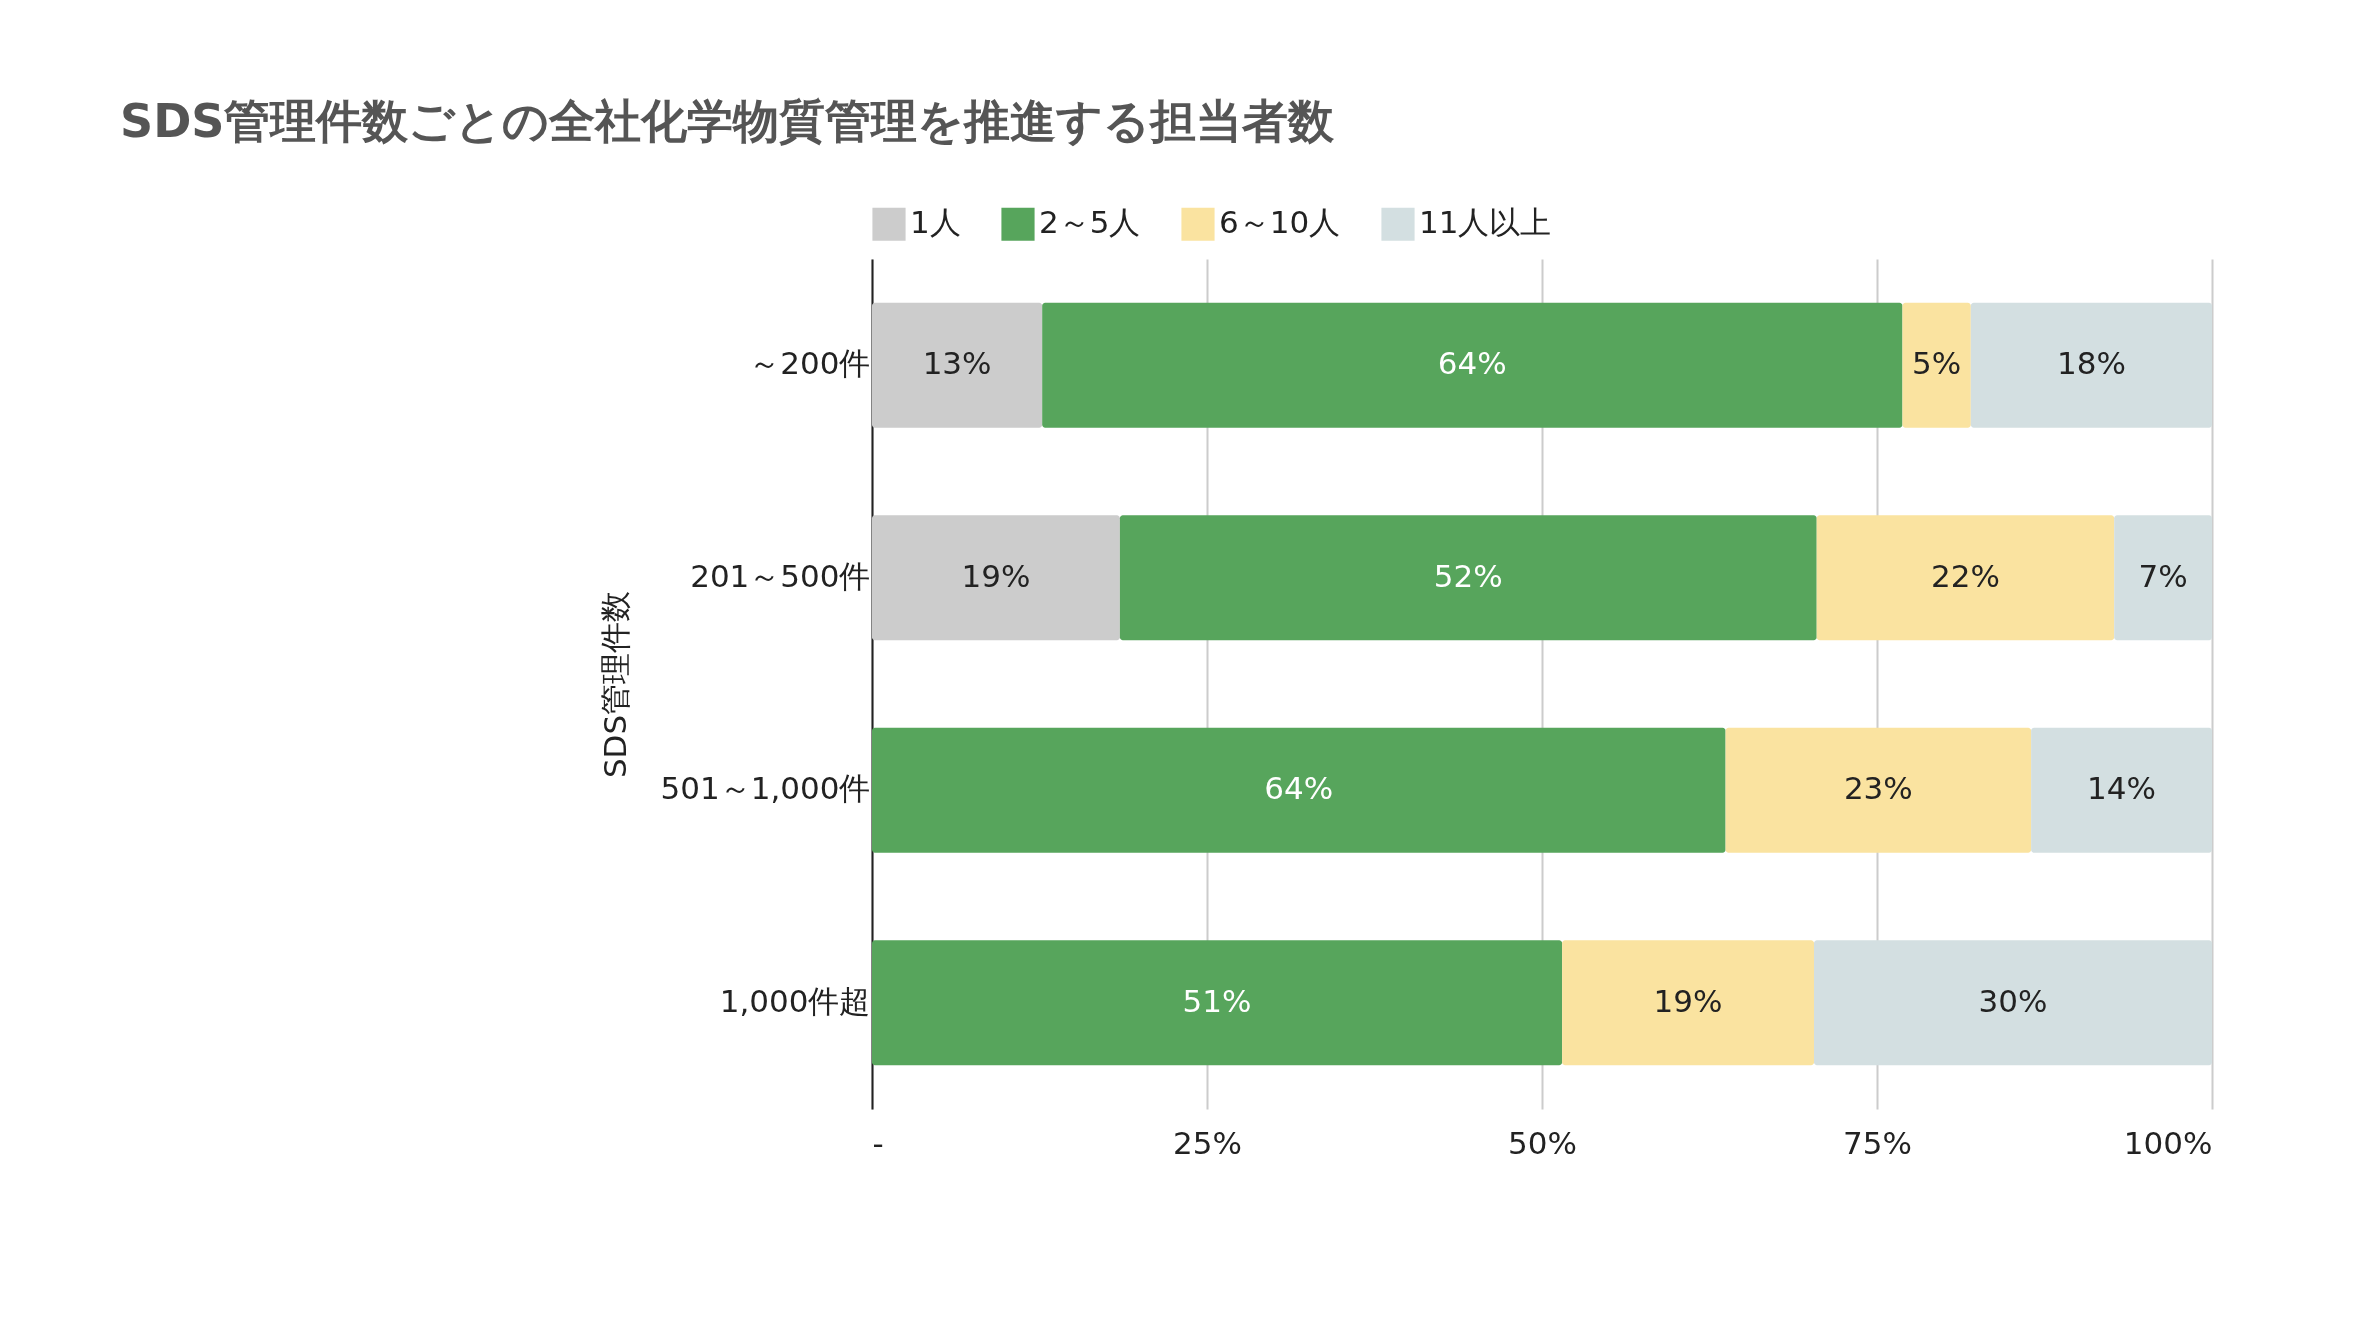 The image size is (2354, 1322). What do you see at coordinates (935, 222) in the screenshot?
I see `legend-label: 1人` at bounding box center [935, 222].